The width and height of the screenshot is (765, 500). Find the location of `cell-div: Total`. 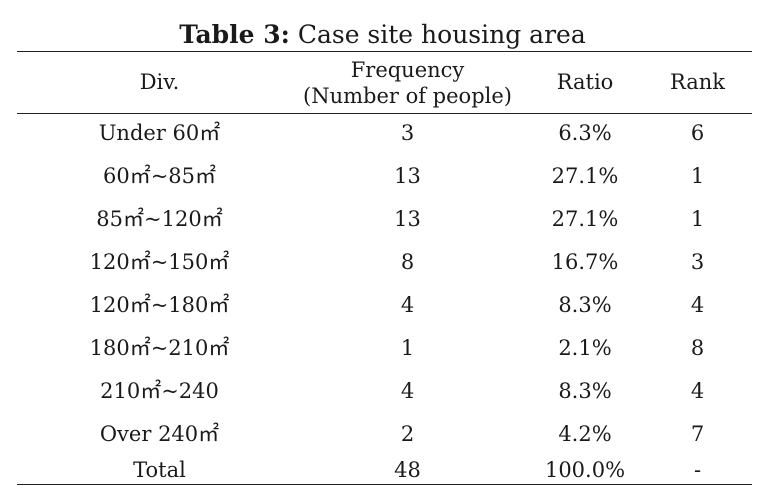

cell-div: Total is located at coordinates (159, 470).